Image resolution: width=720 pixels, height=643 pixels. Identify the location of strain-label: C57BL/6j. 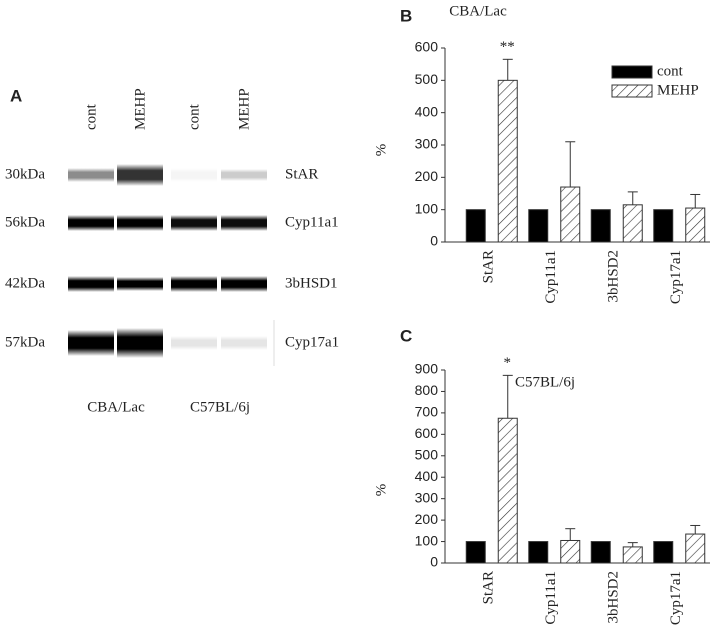
(220, 407).